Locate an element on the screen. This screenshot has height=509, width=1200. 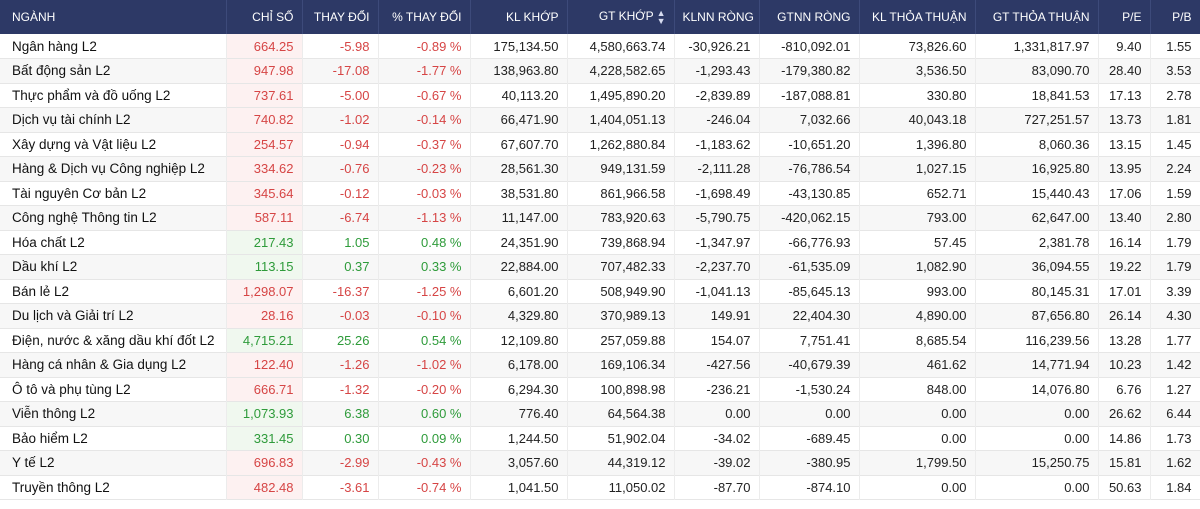
foreign-net-value: -420,062.15 is located at coordinates (809, 217).